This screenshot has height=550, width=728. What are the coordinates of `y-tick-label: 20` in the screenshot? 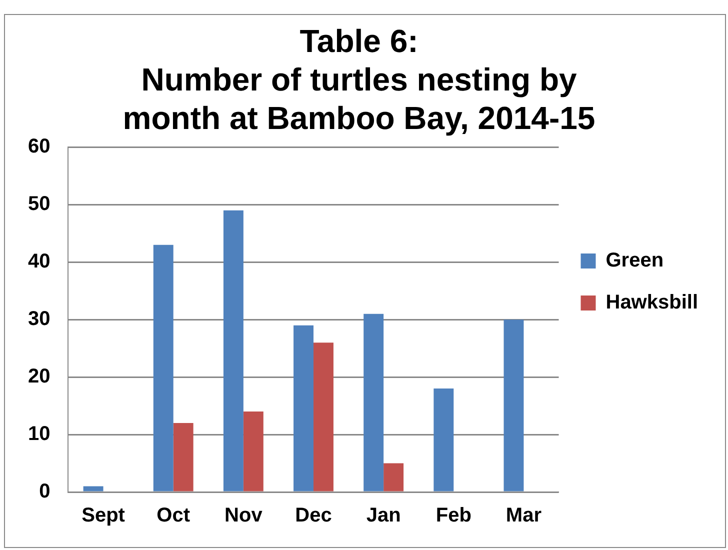 It's located at (39, 377).